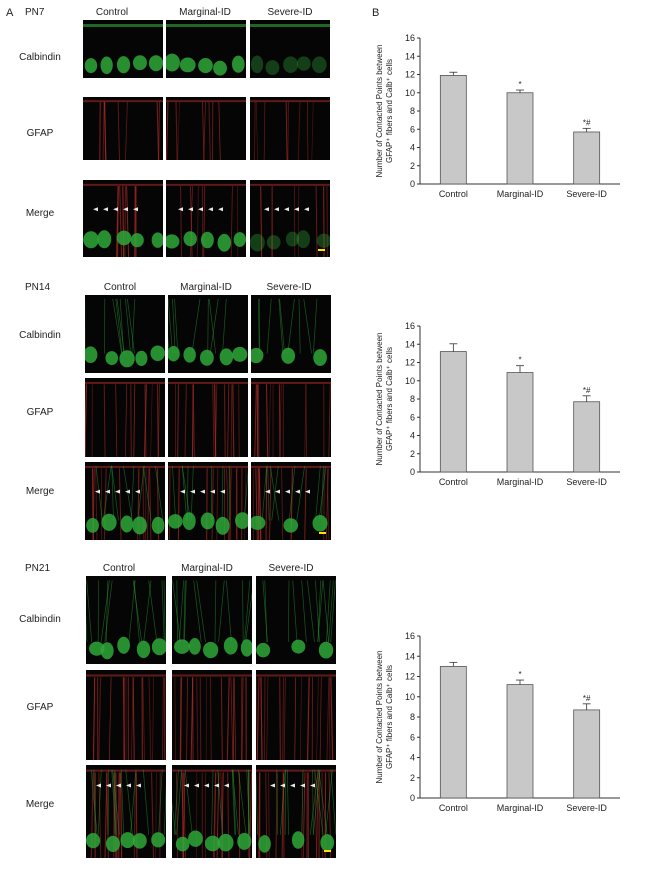 This screenshot has width=646, height=871. What do you see at coordinates (38, 568) in the screenshot?
I see `stage-label-pn21: PN21` at bounding box center [38, 568].